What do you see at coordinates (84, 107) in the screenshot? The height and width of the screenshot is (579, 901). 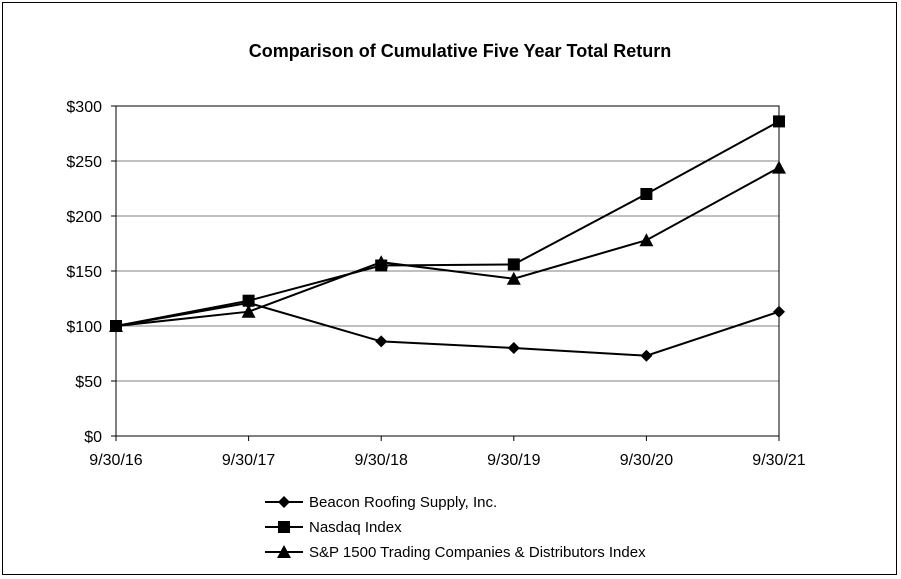 I see `y-tick-label: $300` at bounding box center [84, 107].